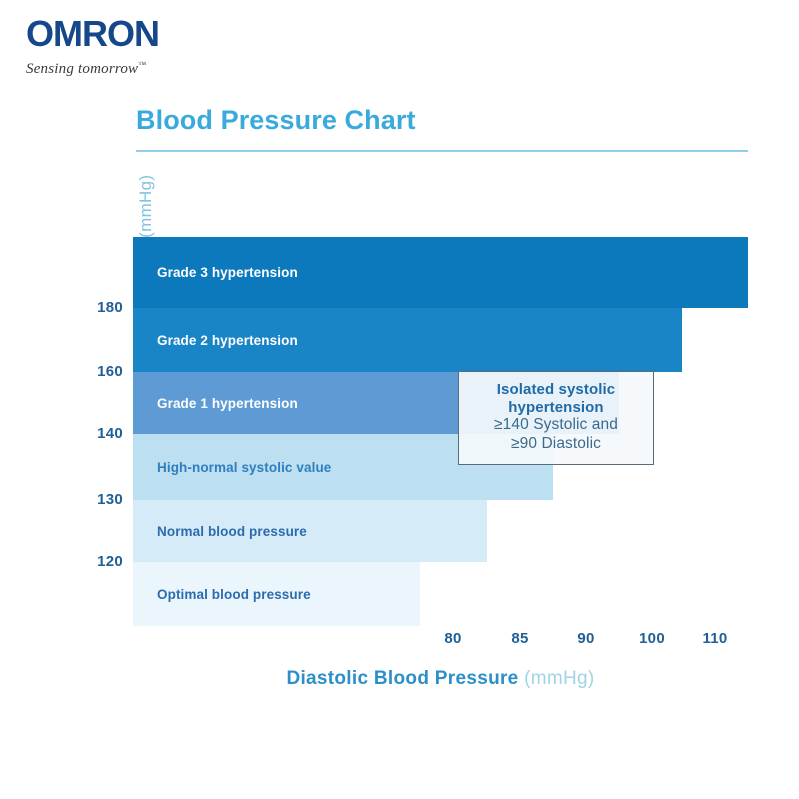 The image size is (799, 799). Describe the element at coordinates (715, 638) in the screenshot. I see `x-tick-label: 110` at that location.